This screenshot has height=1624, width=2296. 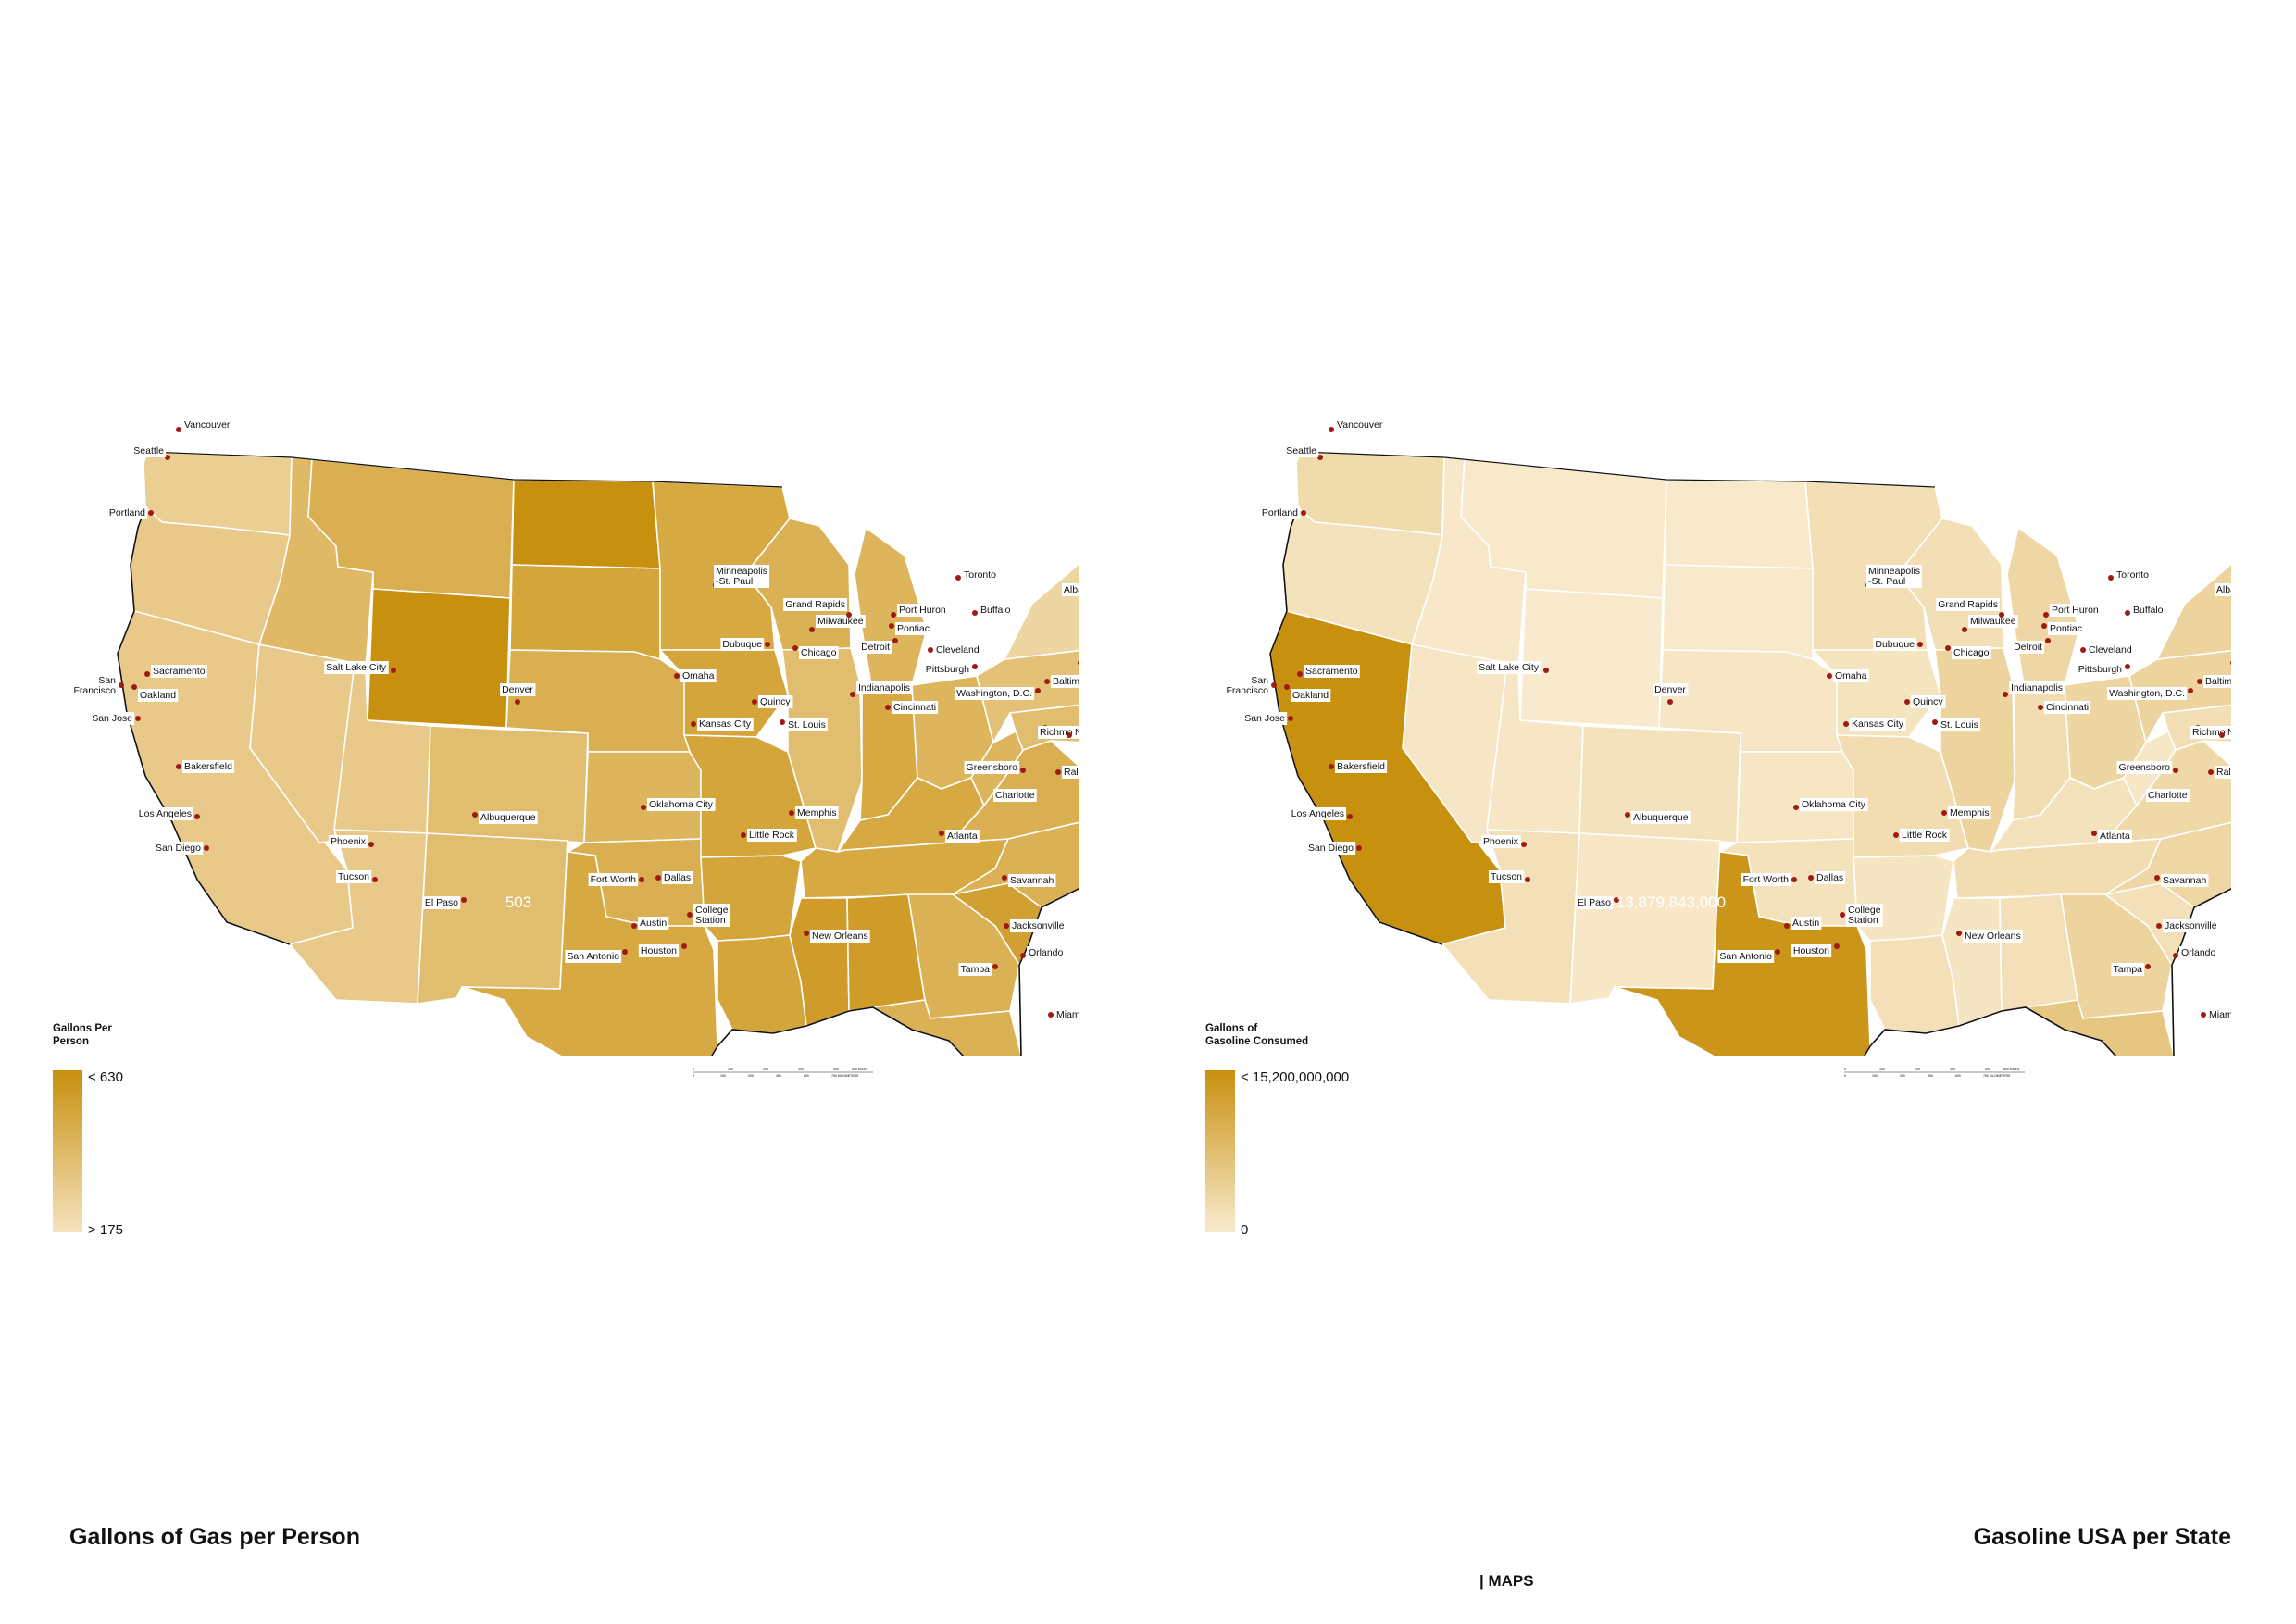 What do you see at coordinates (2229, 732) in the screenshot?
I see `city-label: Newport News` at bounding box center [2229, 732].